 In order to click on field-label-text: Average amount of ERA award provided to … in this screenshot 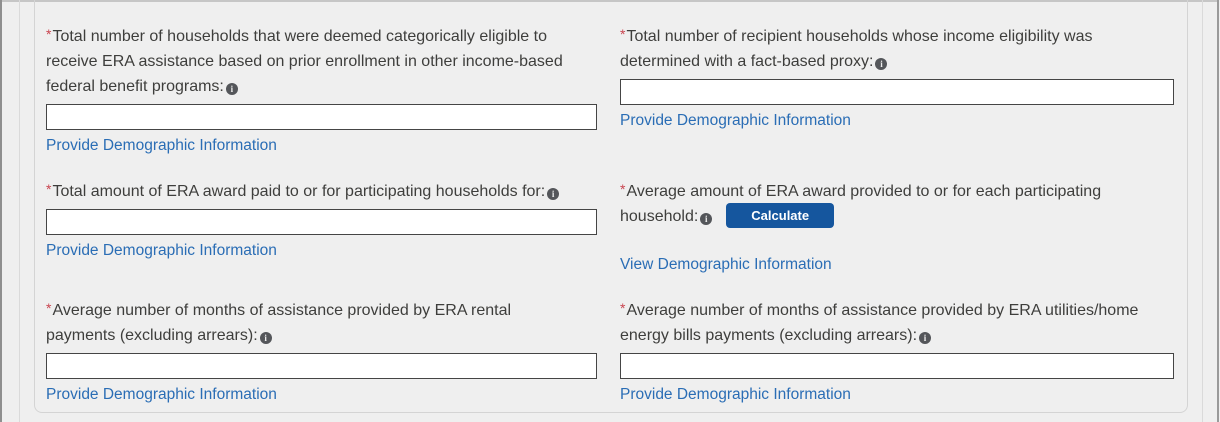, I will do `click(861, 204)`.